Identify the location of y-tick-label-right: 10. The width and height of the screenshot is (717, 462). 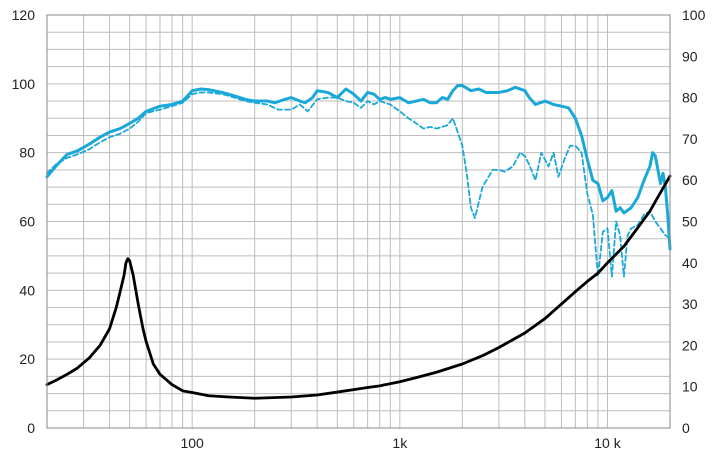
(690, 387).